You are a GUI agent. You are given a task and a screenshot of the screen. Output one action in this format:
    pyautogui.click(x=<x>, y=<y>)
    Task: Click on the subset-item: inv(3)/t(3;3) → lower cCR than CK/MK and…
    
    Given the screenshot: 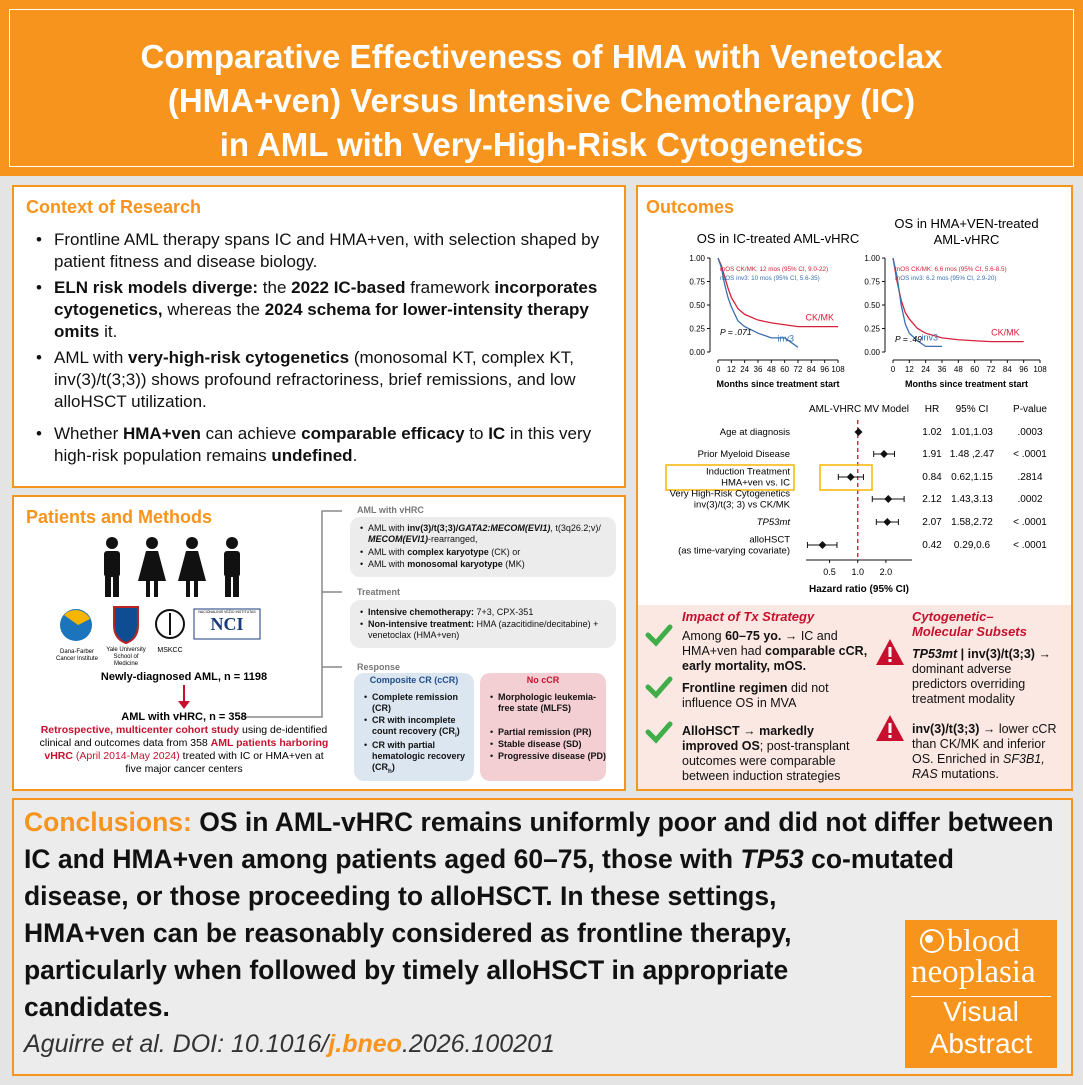 What is the action you would take?
    pyautogui.click(x=989, y=752)
    